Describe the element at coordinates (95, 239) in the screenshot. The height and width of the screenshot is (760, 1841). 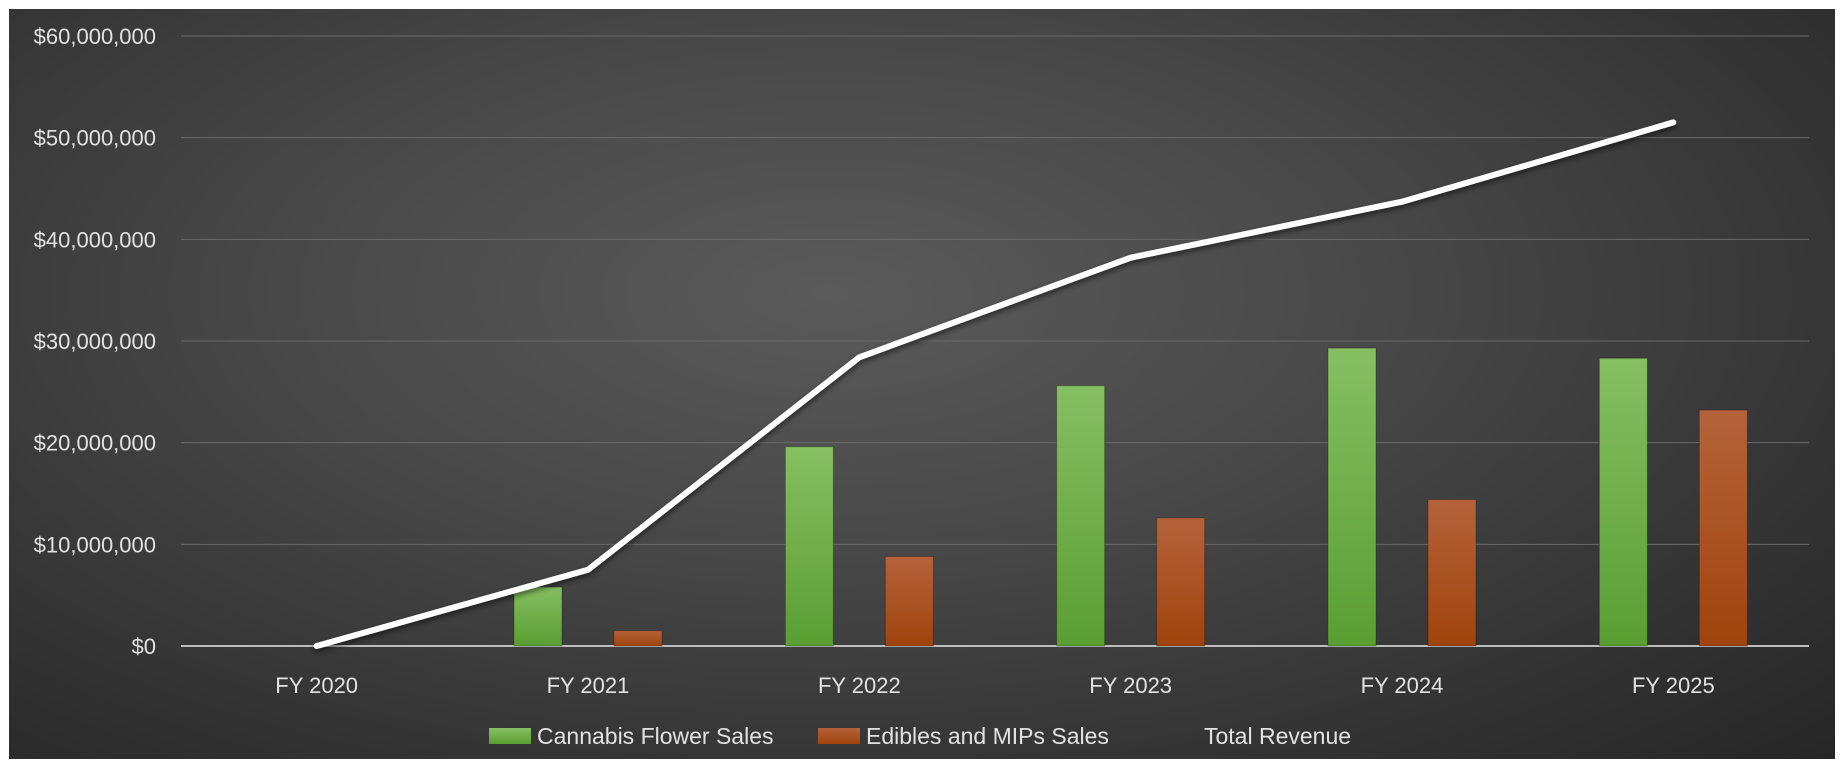
I see `y-tick-label: $40,000,000` at that location.